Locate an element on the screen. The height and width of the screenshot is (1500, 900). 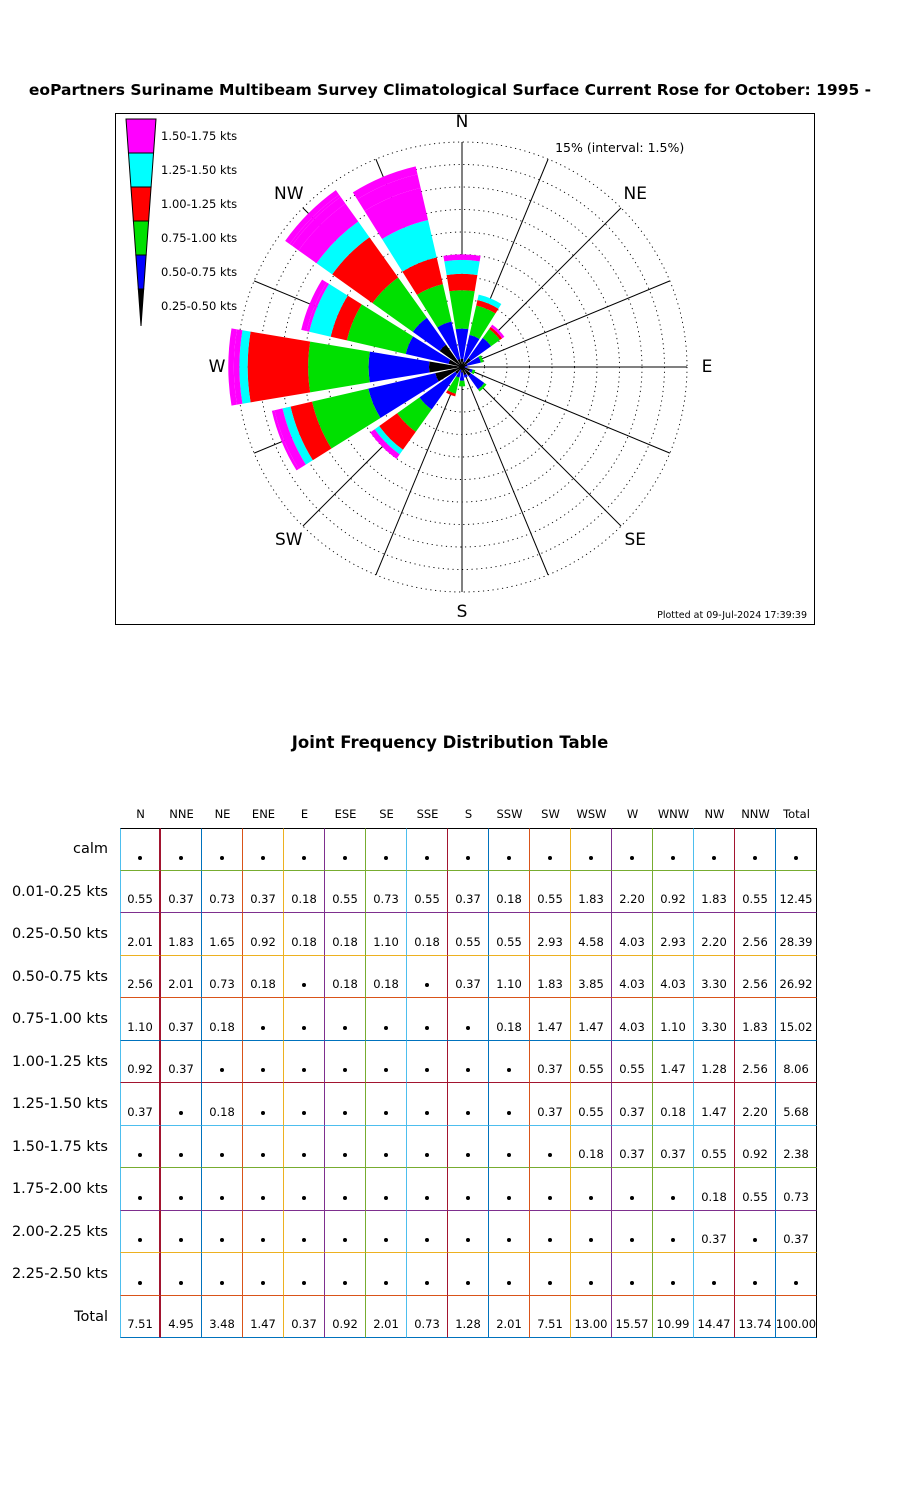
rose-petal-ESE-bin2 is located at coordinates (473, 372).